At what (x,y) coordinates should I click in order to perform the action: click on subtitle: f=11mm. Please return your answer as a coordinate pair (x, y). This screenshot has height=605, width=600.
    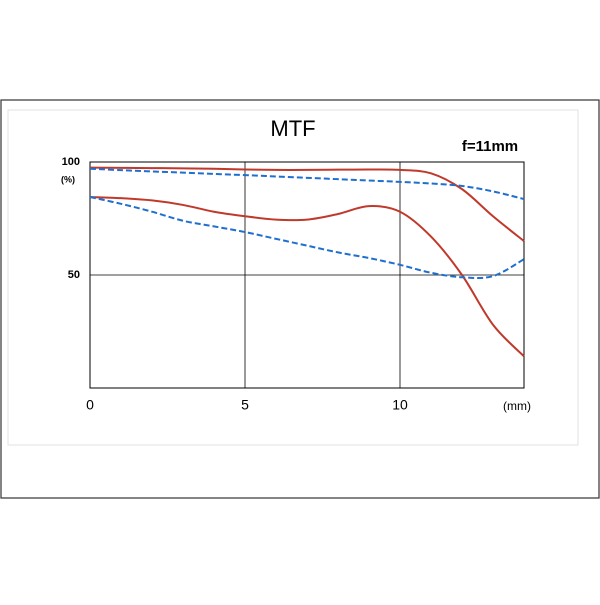
    Looking at the image, I should click on (490, 146).